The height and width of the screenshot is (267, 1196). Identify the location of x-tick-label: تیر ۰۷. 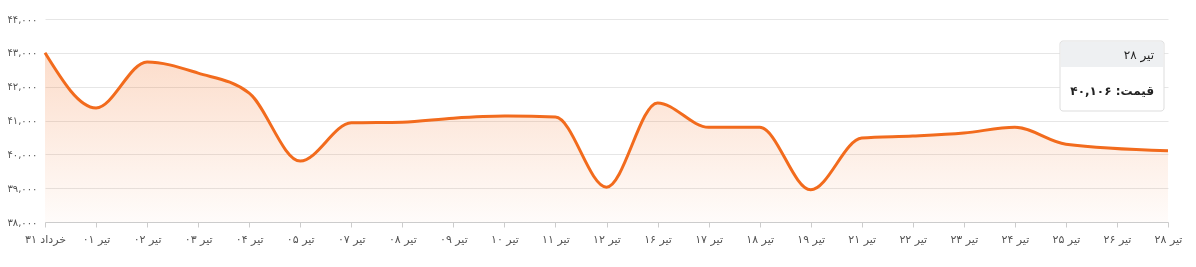
(351, 239).